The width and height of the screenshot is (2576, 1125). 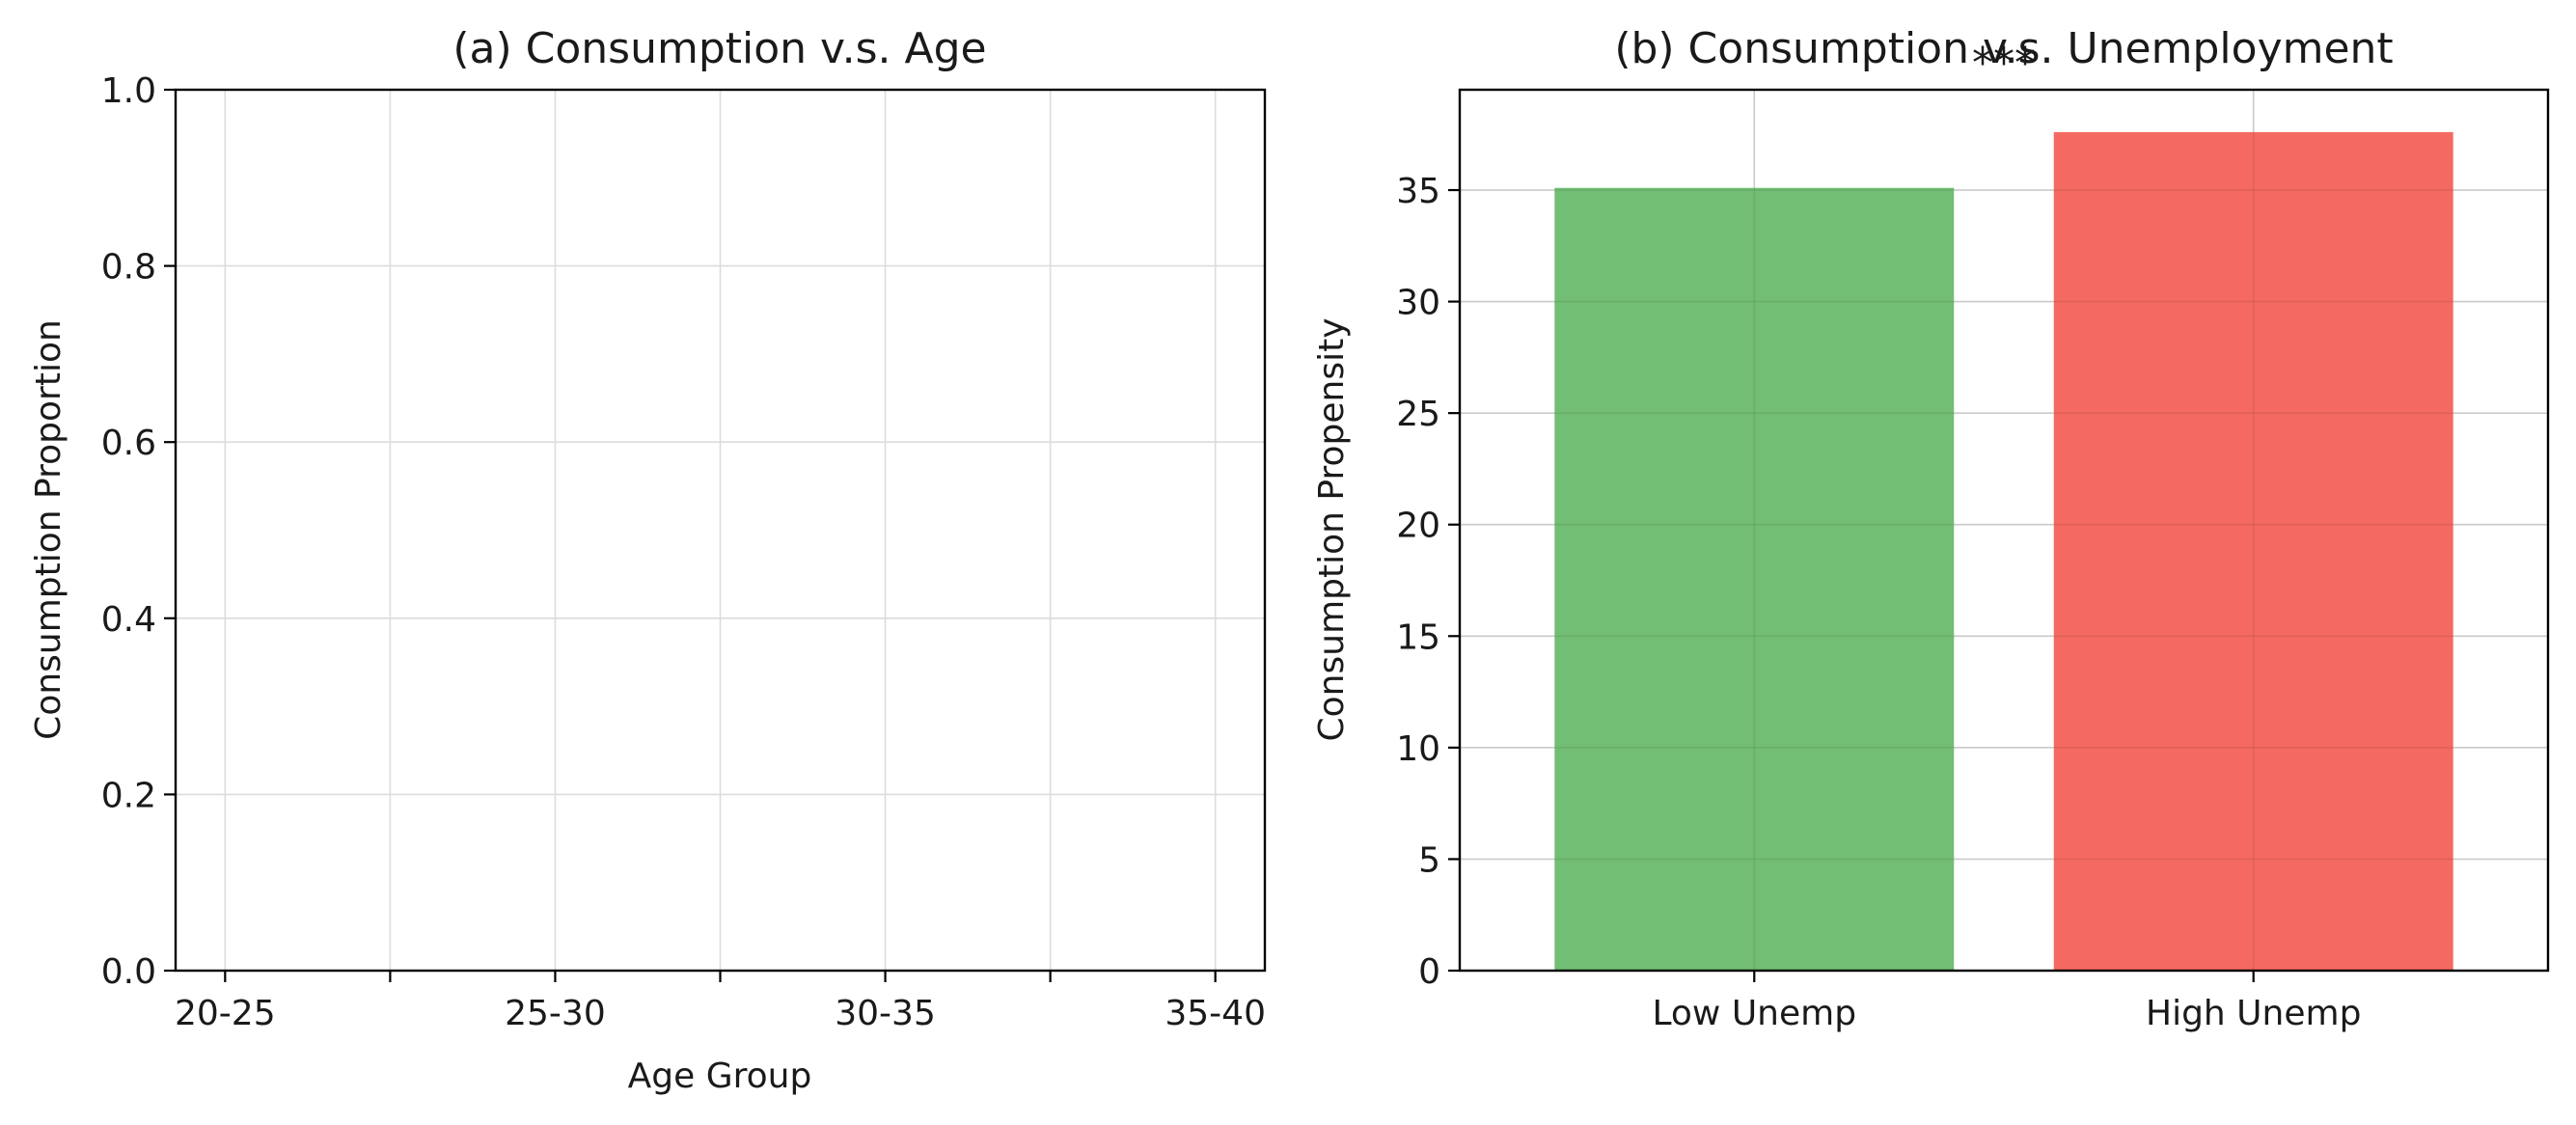 I want to click on bar-low-unemp, so click(x=1754, y=579).